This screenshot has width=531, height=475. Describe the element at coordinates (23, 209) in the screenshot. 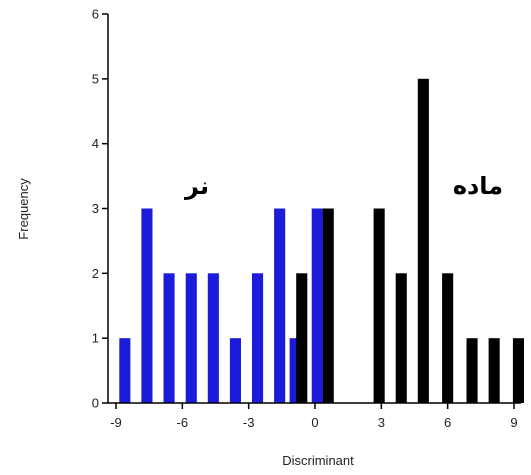

I see `y-axis-title: Frequency` at that location.